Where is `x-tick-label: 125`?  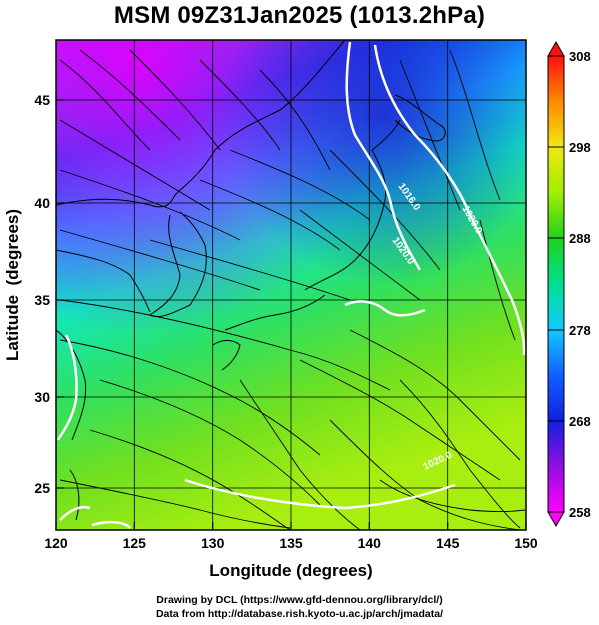
x-tick-label: 125 is located at coordinates (135, 543).